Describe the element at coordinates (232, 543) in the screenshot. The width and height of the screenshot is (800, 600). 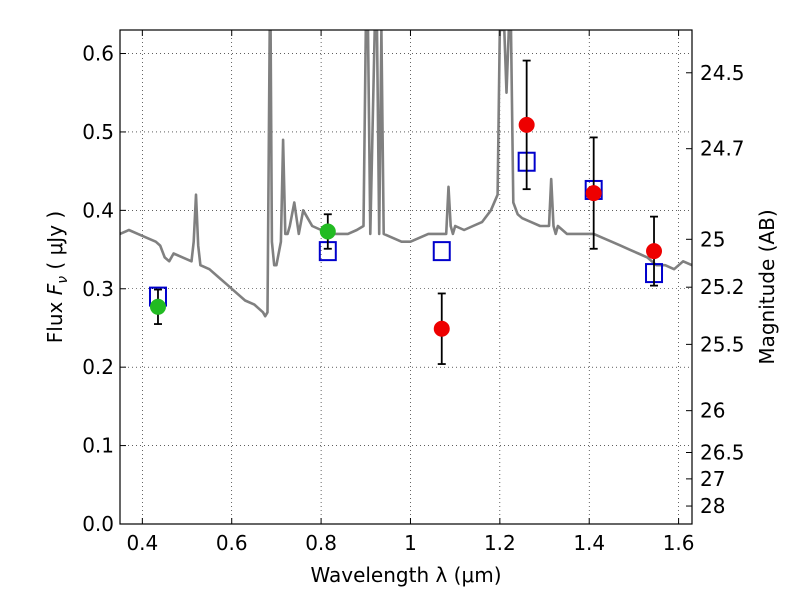
I see `x-tick-label: 0.6` at that location.